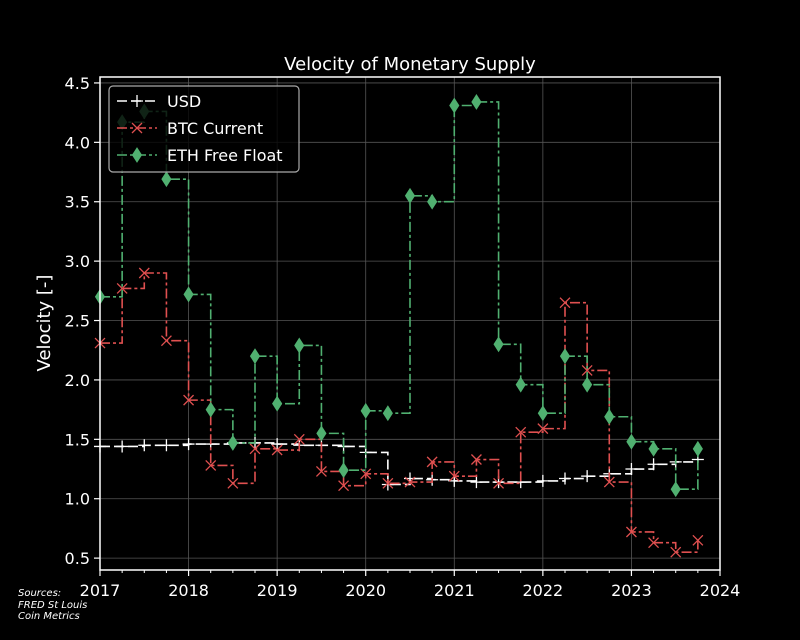 This screenshot has width=800, height=640. Describe the element at coordinates (77, 558) in the screenshot. I see `y-tick-label: 0.5` at that location.